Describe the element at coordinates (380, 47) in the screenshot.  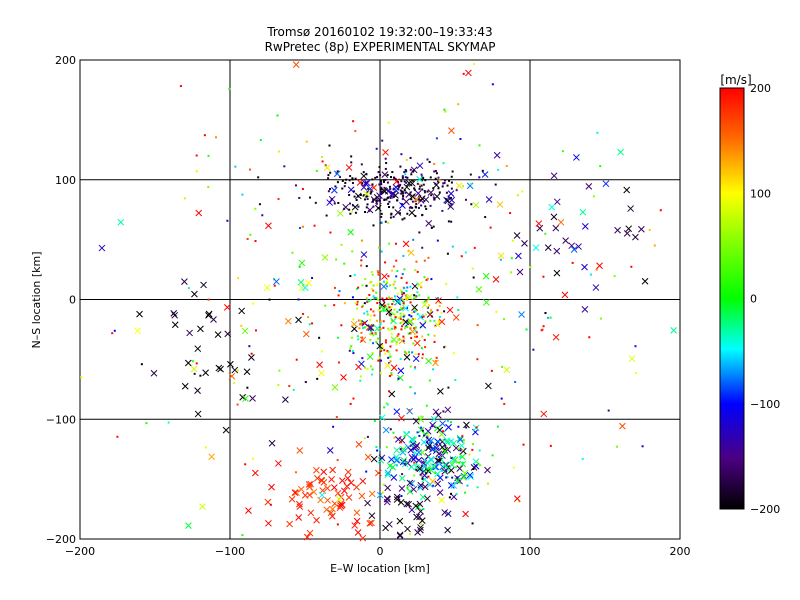
I see `chart-subtitle: RwPretec (8p) EXPERIMENTAL SKYMAP` at that location.